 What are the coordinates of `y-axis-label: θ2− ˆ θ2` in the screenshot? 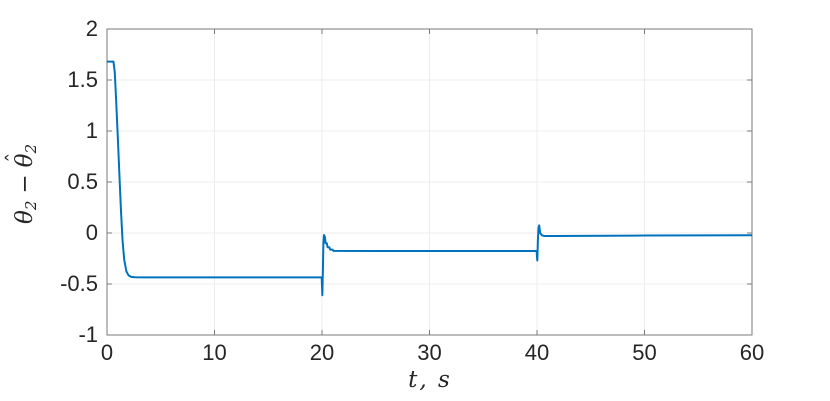 It's located at (21, 184).